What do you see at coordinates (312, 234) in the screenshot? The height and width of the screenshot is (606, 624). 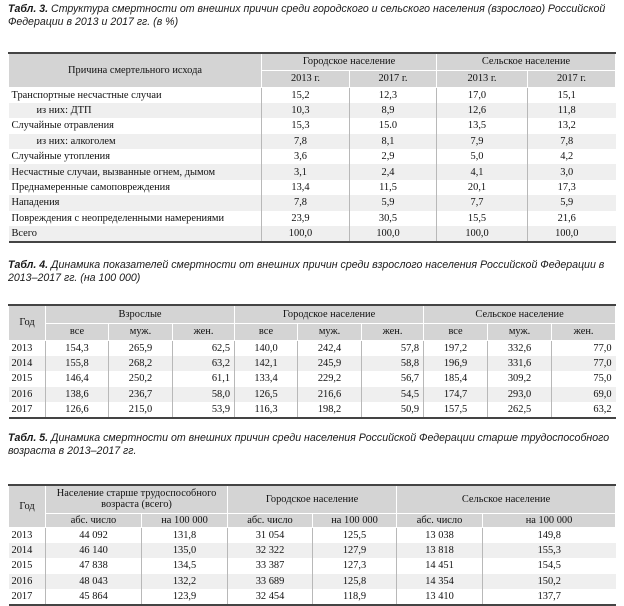 I see `table-row: Всего 100,0 100,0 100,0 100,0` at bounding box center [312, 234].